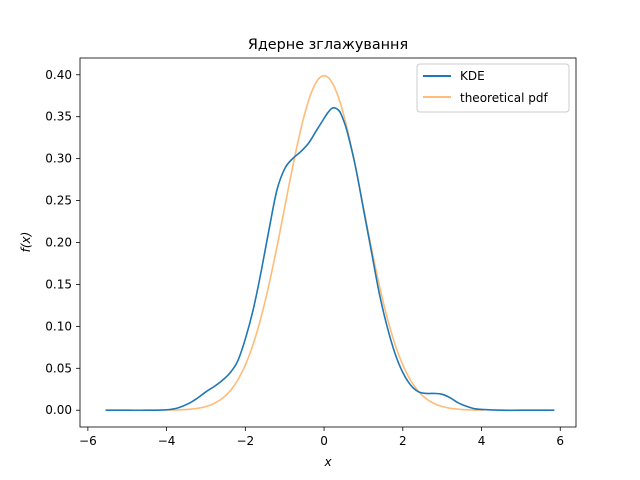  Describe the element at coordinates (58, 368) in the screenshot. I see `y-tick-label: 0.05` at that location.